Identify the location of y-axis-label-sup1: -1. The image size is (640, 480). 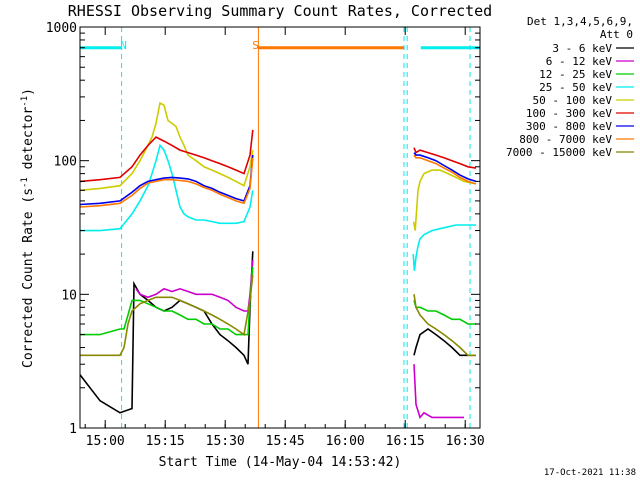
(25, 182).